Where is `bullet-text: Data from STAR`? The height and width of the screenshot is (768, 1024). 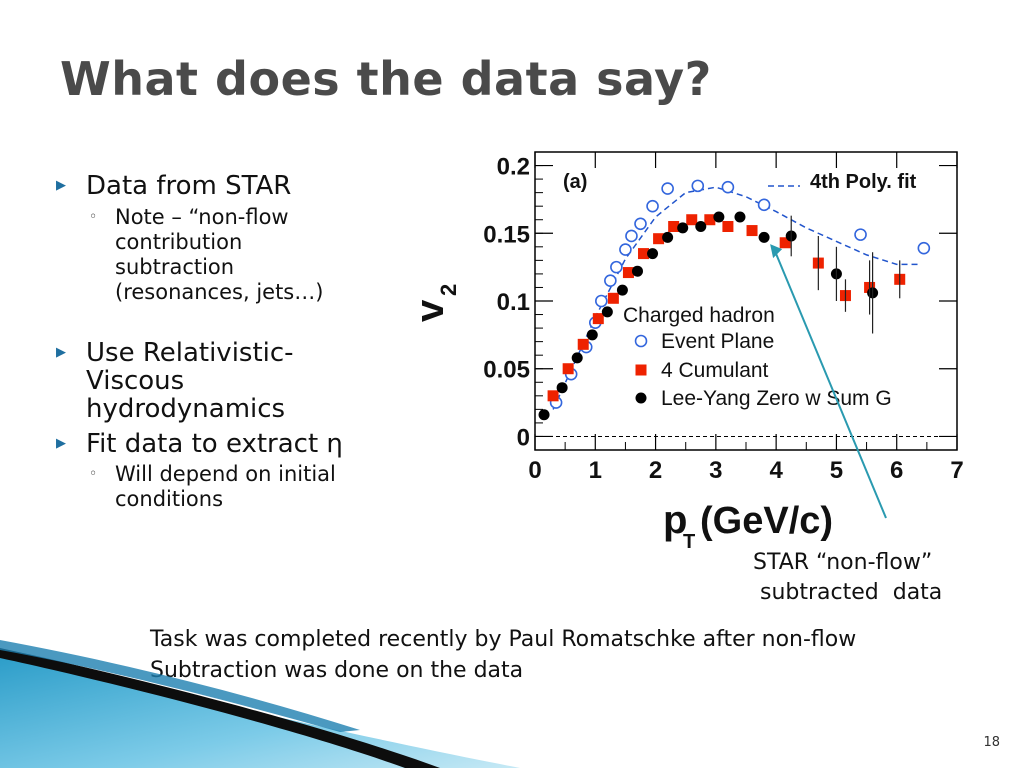
bullet-text: Data from STAR is located at coordinates (189, 186).